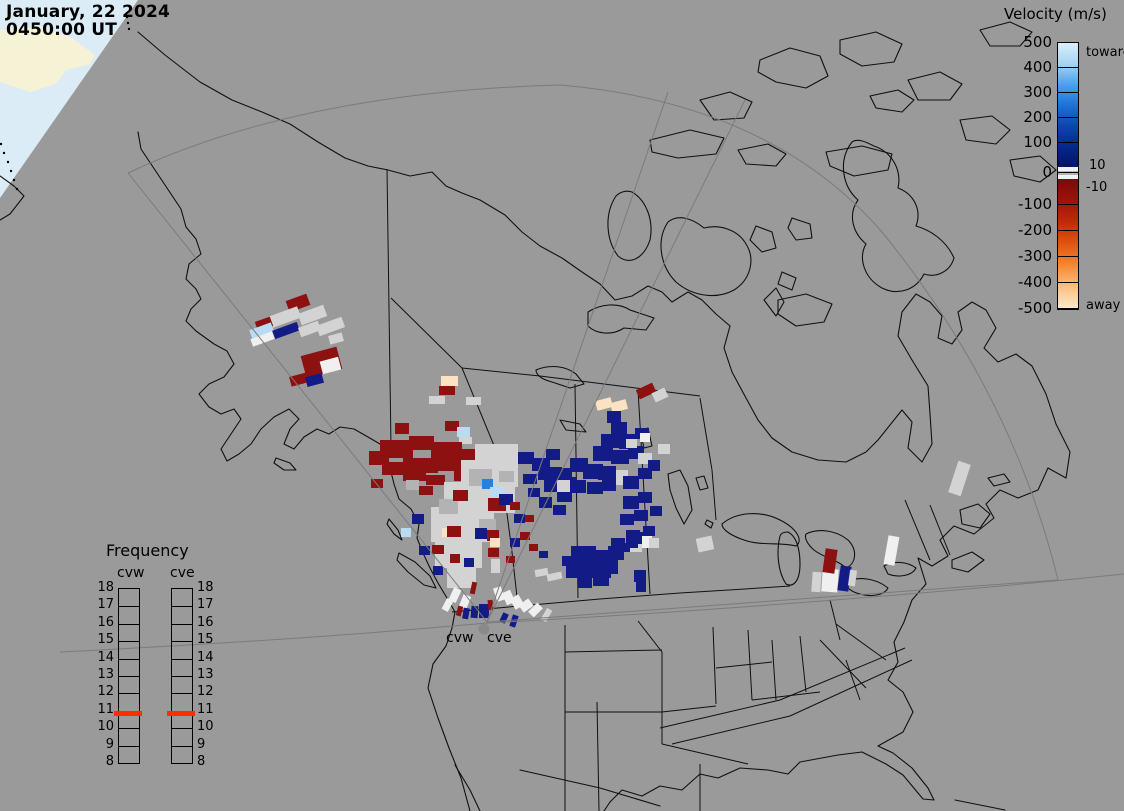  What do you see at coordinates (1037, 42) in the screenshot?
I see `velocity-tick-label: 500` at bounding box center [1037, 42].